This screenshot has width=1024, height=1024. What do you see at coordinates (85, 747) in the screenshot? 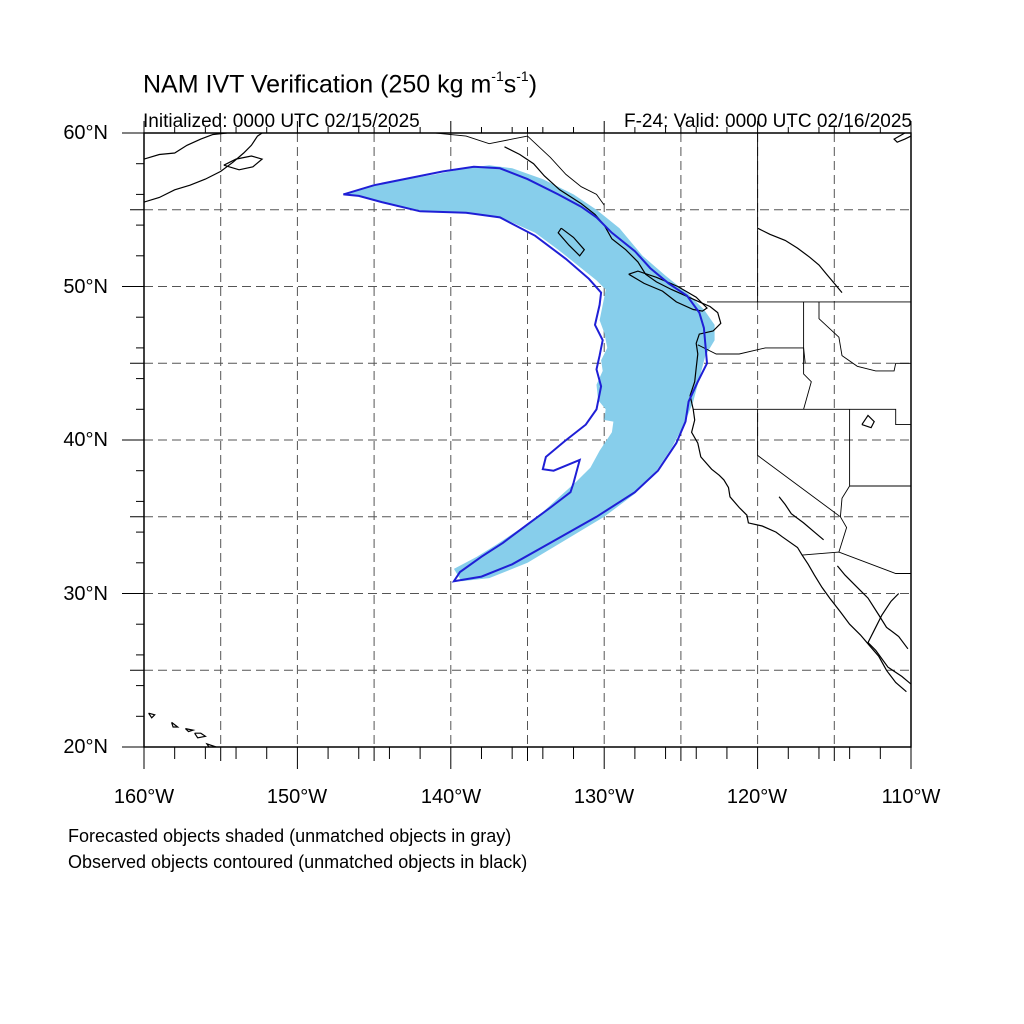
I see `lat-label-20n: 20°N` at bounding box center [85, 747].